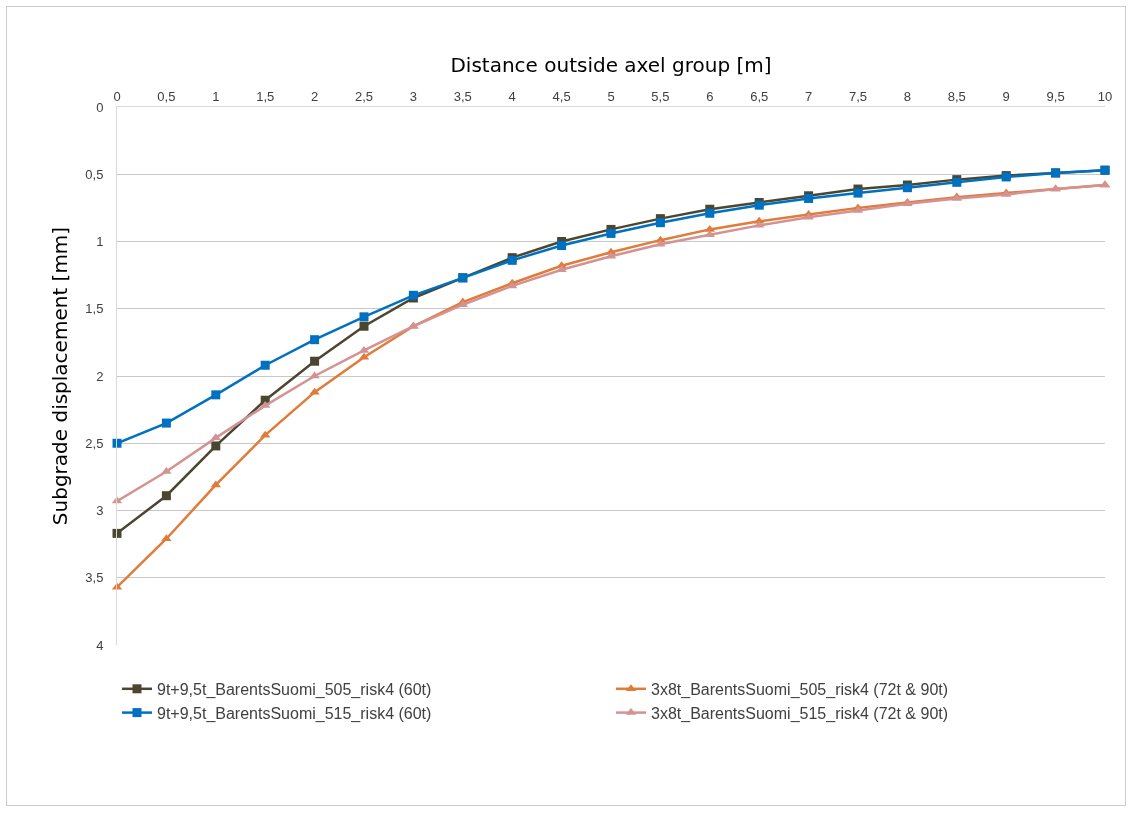 This screenshot has height=815, width=1134. What do you see at coordinates (462, 96) in the screenshot?
I see `x-tick-label: 3,5` at bounding box center [462, 96].